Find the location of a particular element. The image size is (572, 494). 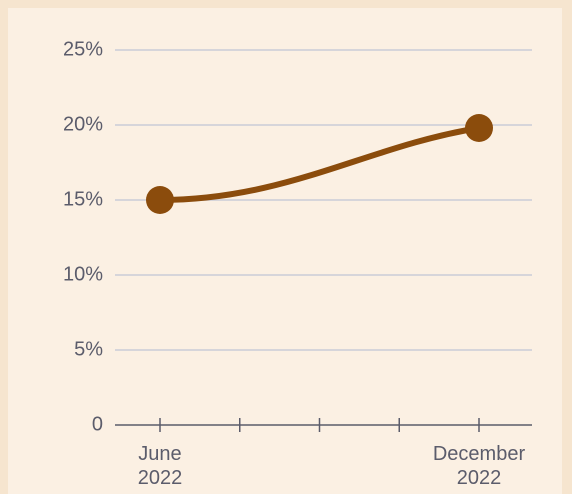

y-tick-label: 0 is located at coordinates (97, 424).